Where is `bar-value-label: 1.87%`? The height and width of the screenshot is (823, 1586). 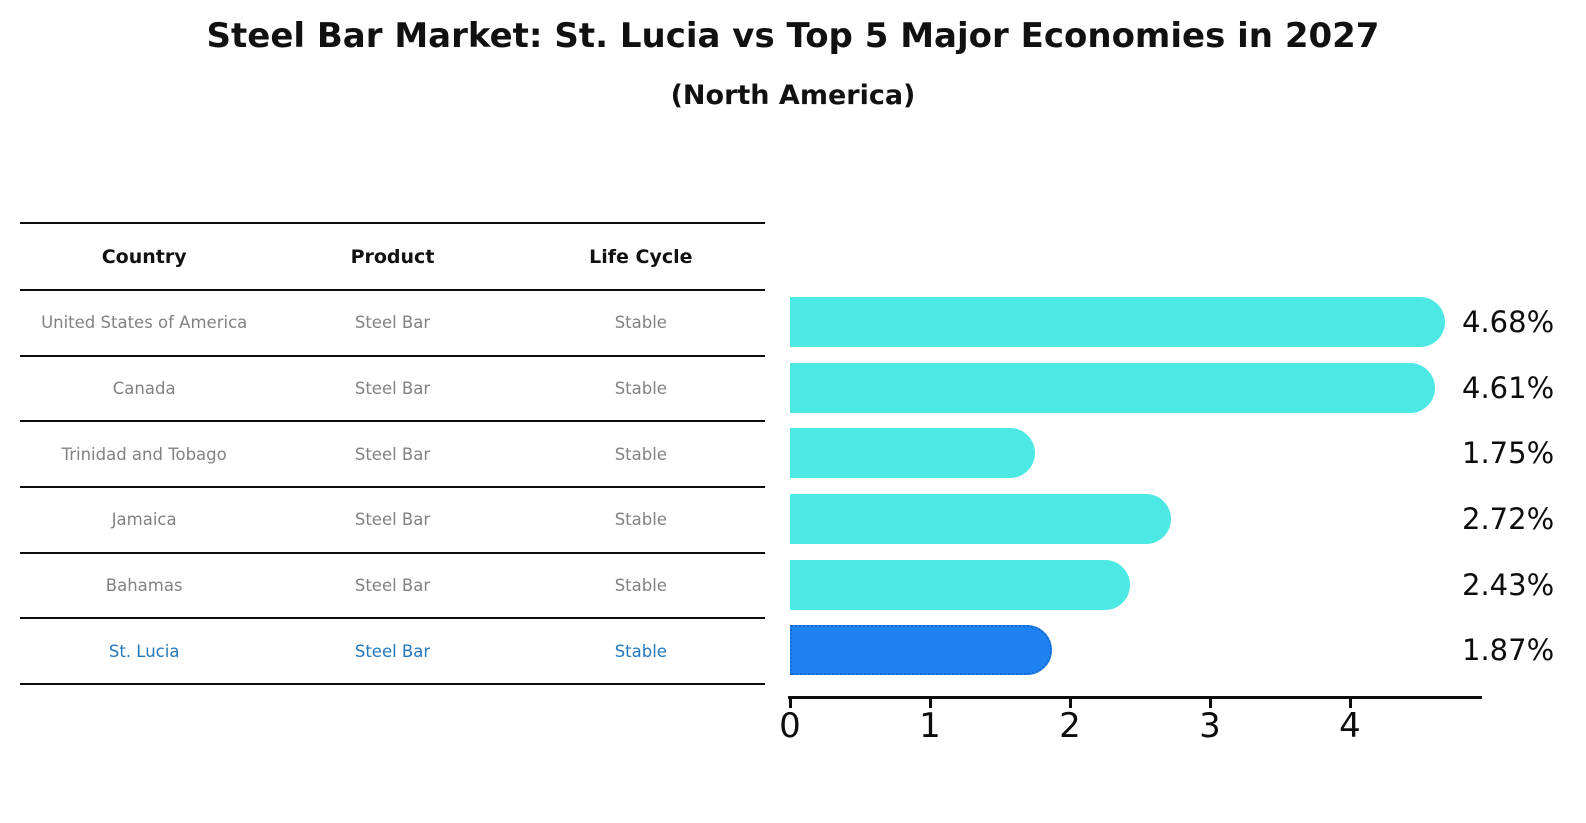
bar-value-label: 1.87% is located at coordinates (1508, 650).